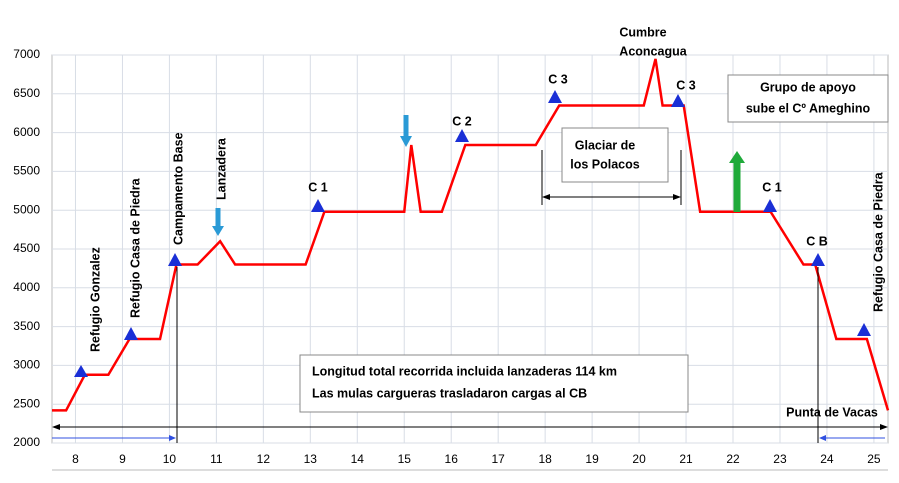  I want to click on y-tick-label: 6500, so click(26, 93).